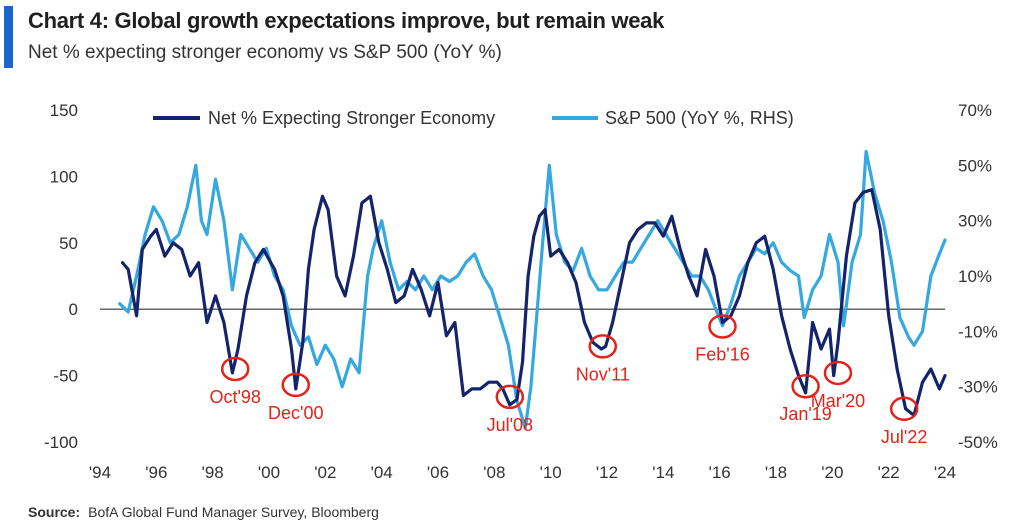 This screenshot has height=528, width=1024. I want to click on x-tick-label: '18, so click(776, 472).